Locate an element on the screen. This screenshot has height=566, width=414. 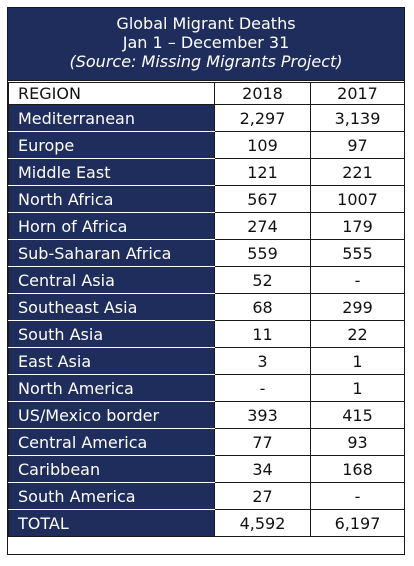
column-header-2018: 2018 is located at coordinates (262, 93).